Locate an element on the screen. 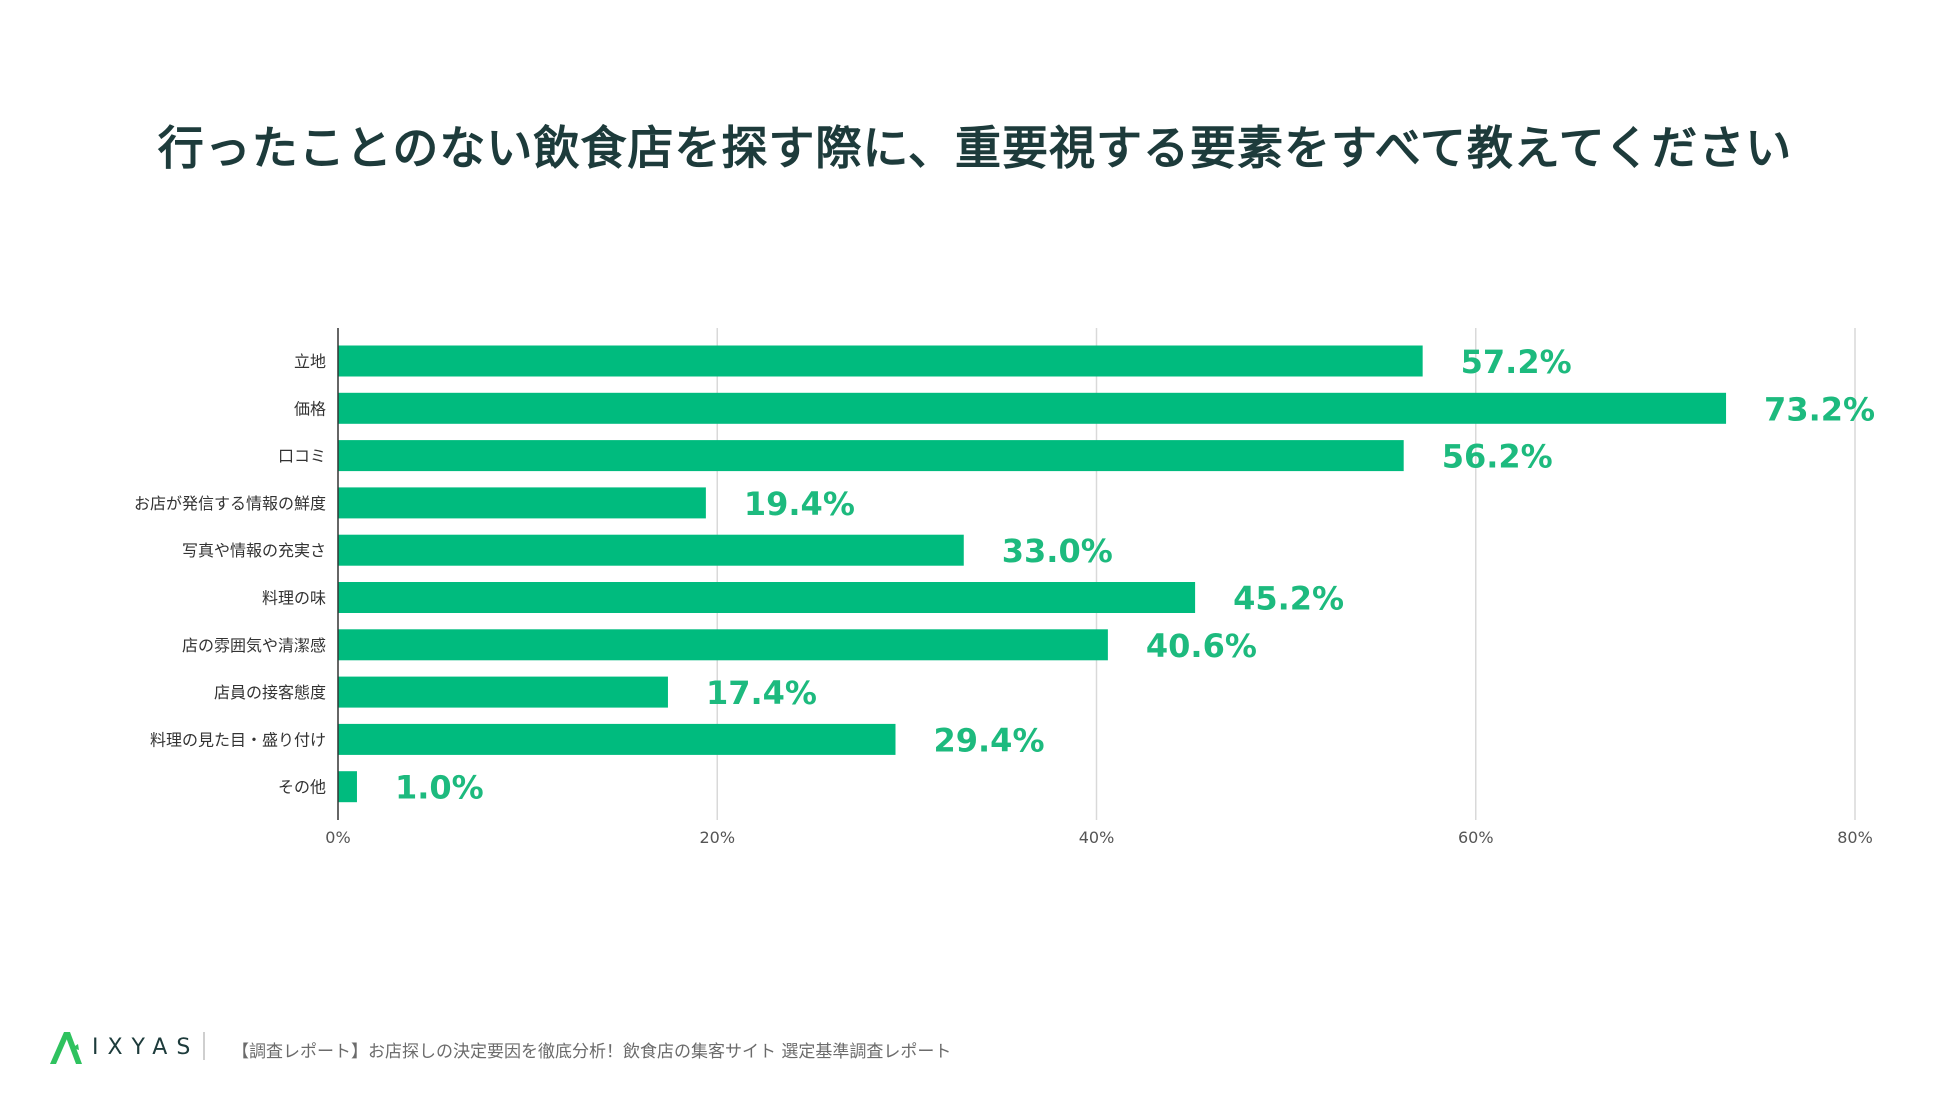  chart-title: 行ったことのない飲食店を探す際に、重要視する要素をすべて教えてください is located at coordinates (975, 148).